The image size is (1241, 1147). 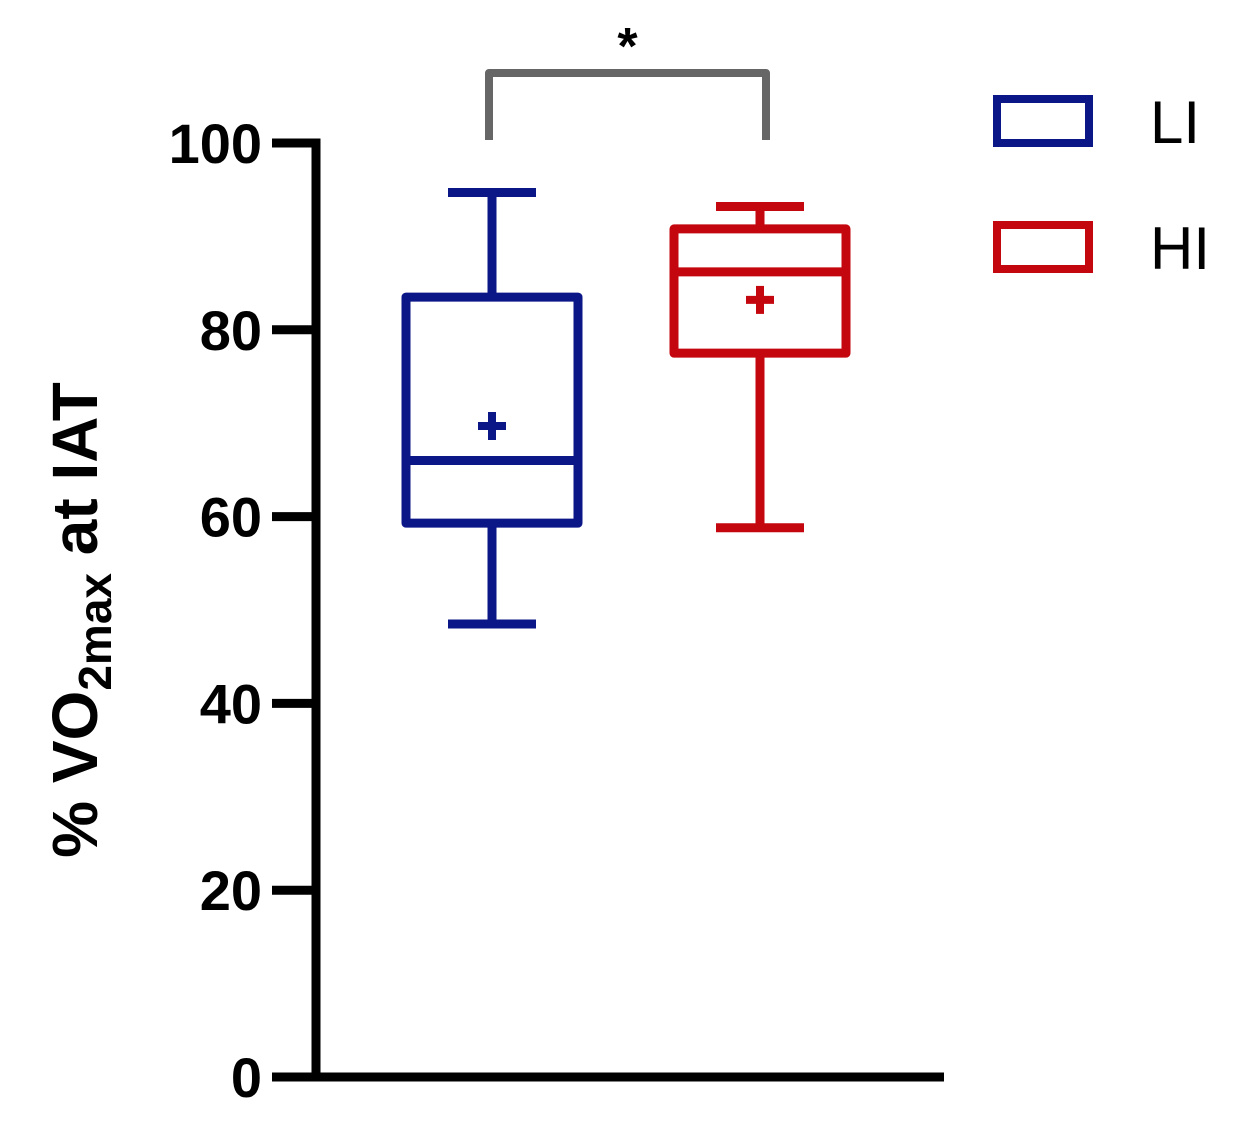 I want to click on y-axis-label-prefix: % VO, so click(x=75, y=774).